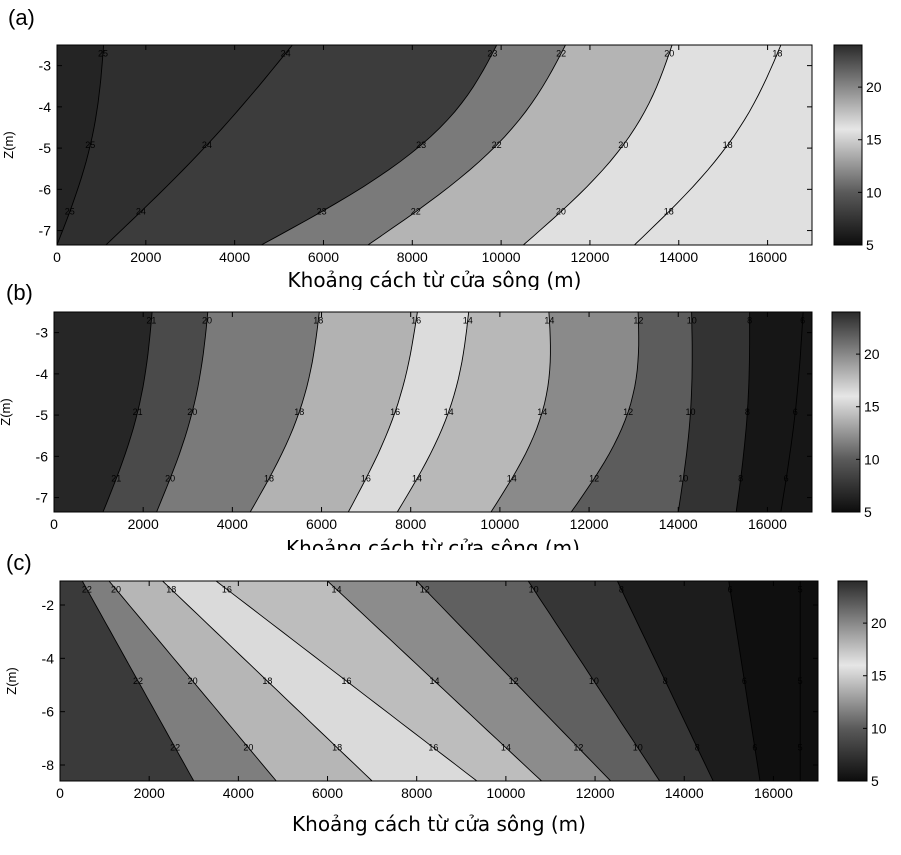 The width and height of the screenshot is (901, 855). Describe the element at coordinates (48, 605) in the screenshot. I see `y-tick-label: -2` at that location.